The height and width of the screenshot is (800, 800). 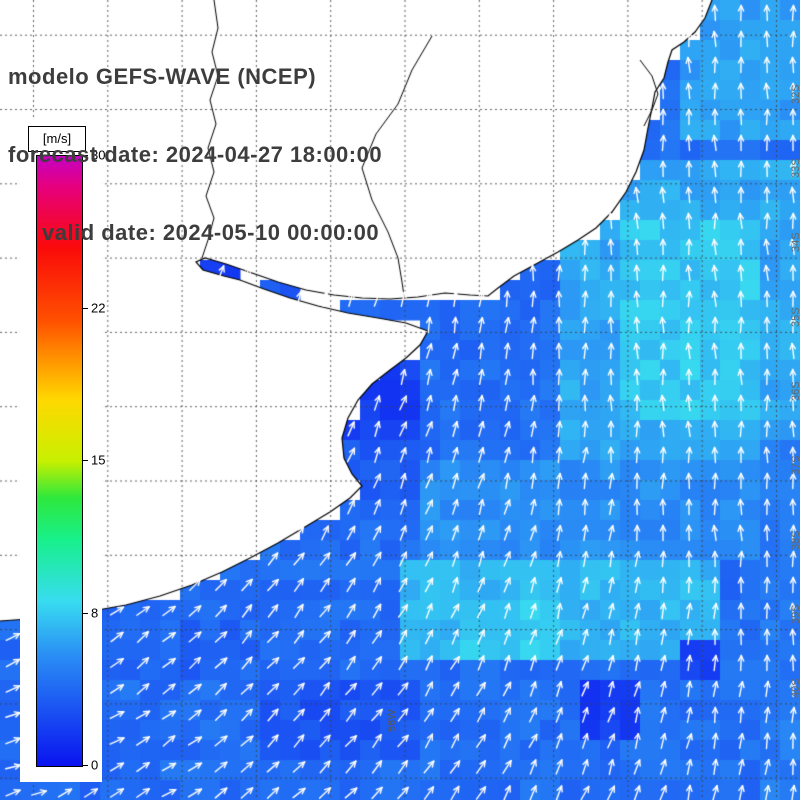 I want to click on forecast-date: forecast date: 2024-04-27 18:00:00, so click(x=195, y=154).